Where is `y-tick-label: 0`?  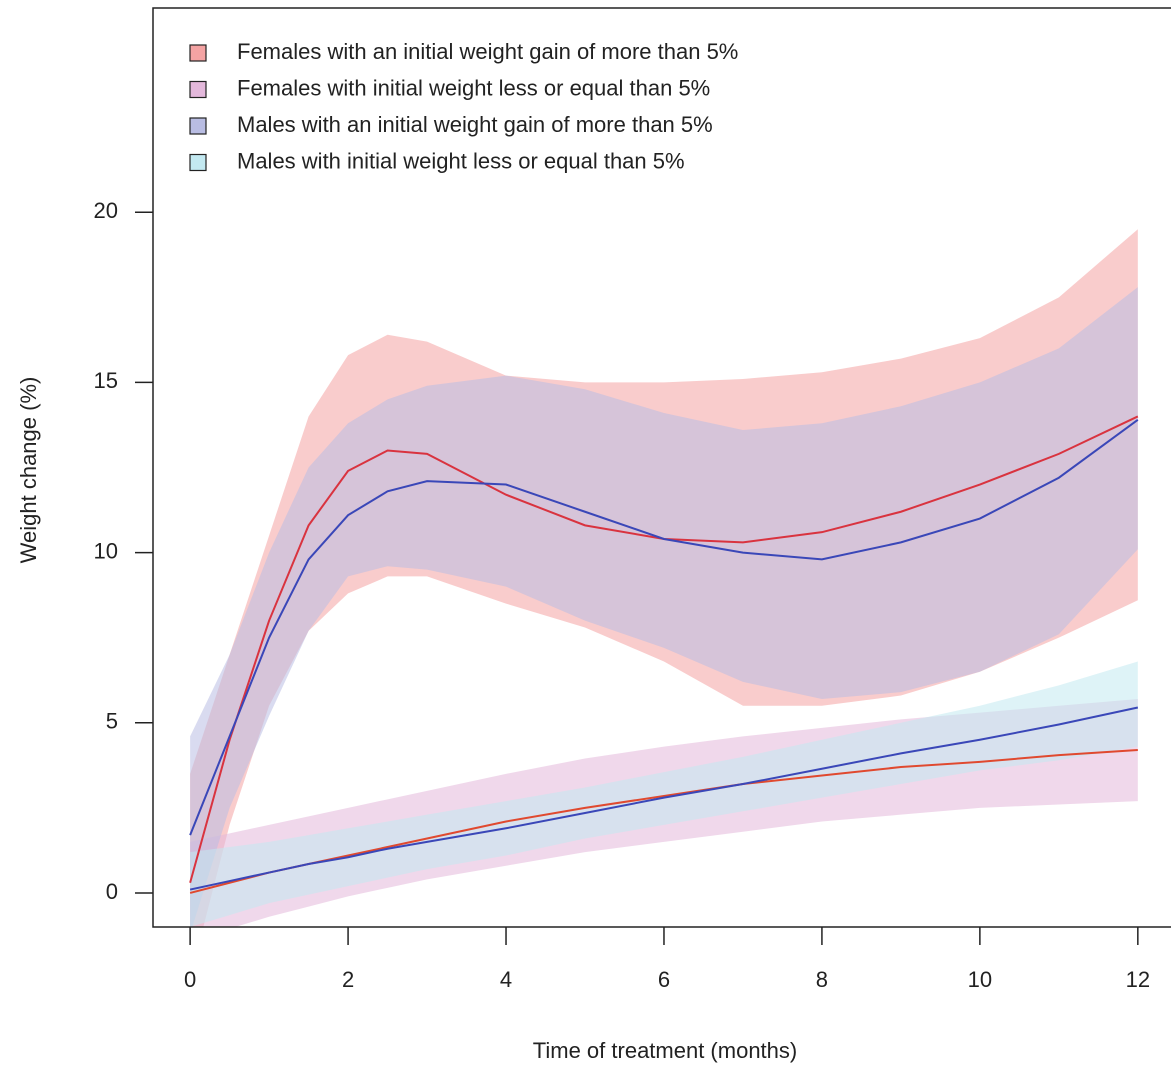
y-tick-label: 0 is located at coordinates (112, 891).